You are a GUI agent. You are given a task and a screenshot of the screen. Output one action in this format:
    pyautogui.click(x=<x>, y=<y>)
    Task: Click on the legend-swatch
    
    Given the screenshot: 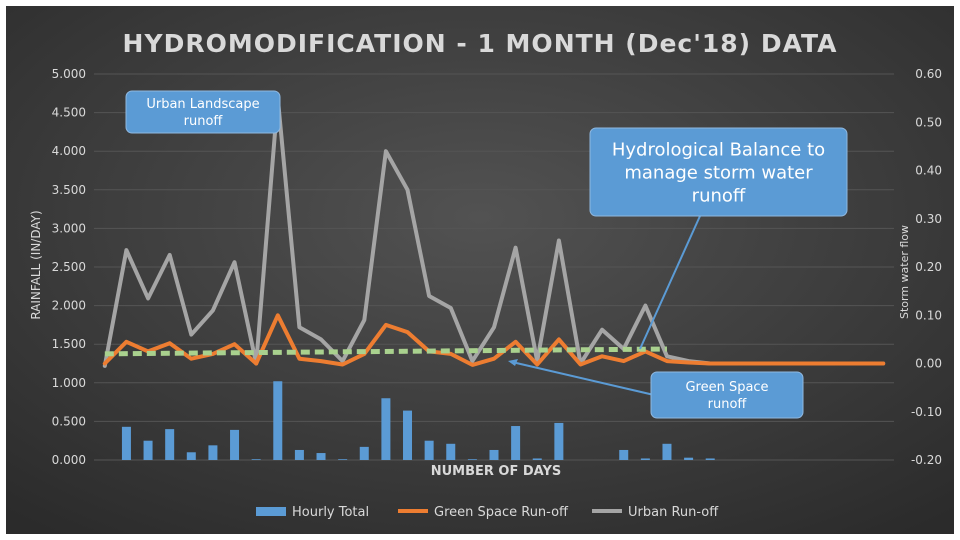 What is the action you would take?
    pyautogui.click(x=271, y=511)
    